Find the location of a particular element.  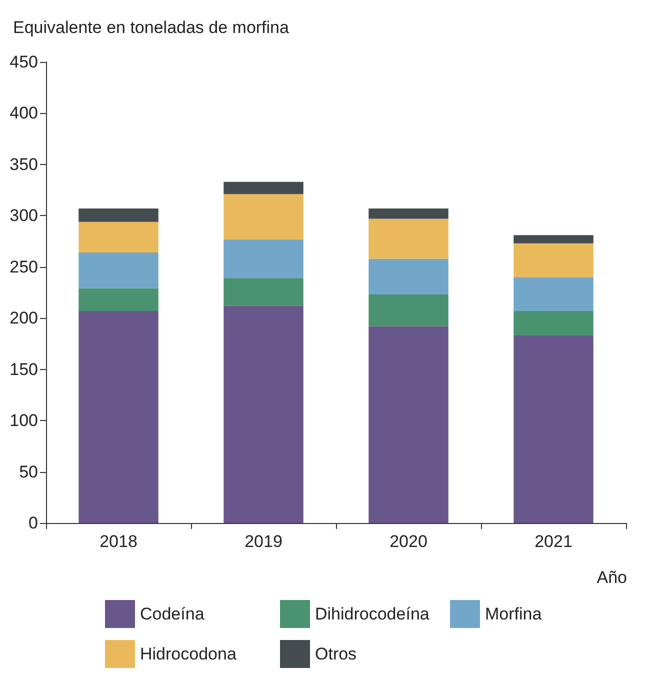

y-tick-label: 450 is located at coordinates (24, 62).